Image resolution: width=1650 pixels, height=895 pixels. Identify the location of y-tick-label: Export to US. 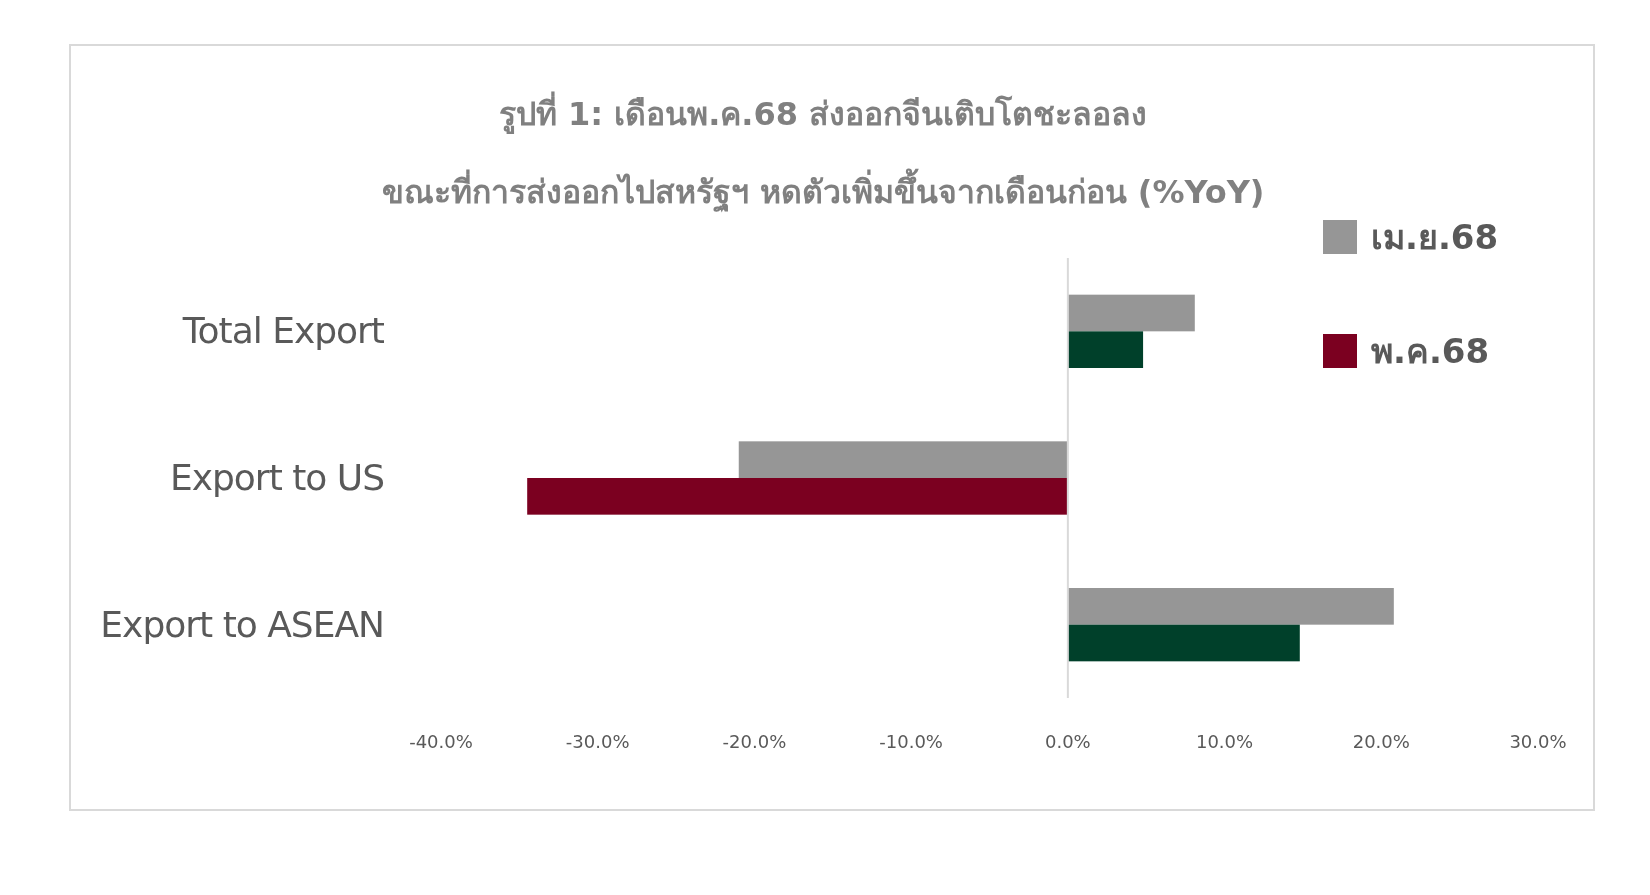
(276, 477).